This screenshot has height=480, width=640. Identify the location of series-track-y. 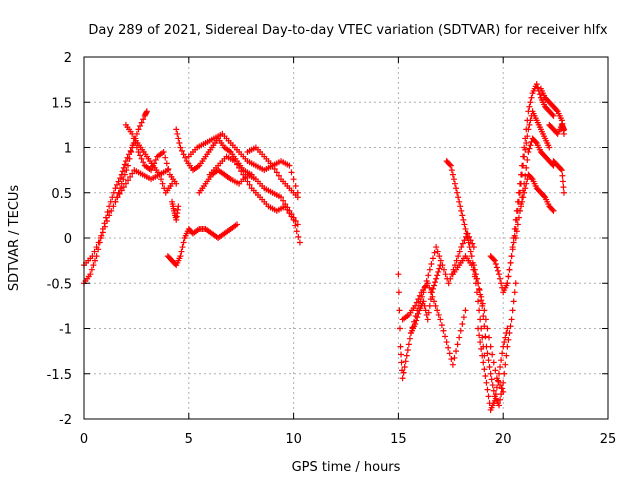
(556, 129).